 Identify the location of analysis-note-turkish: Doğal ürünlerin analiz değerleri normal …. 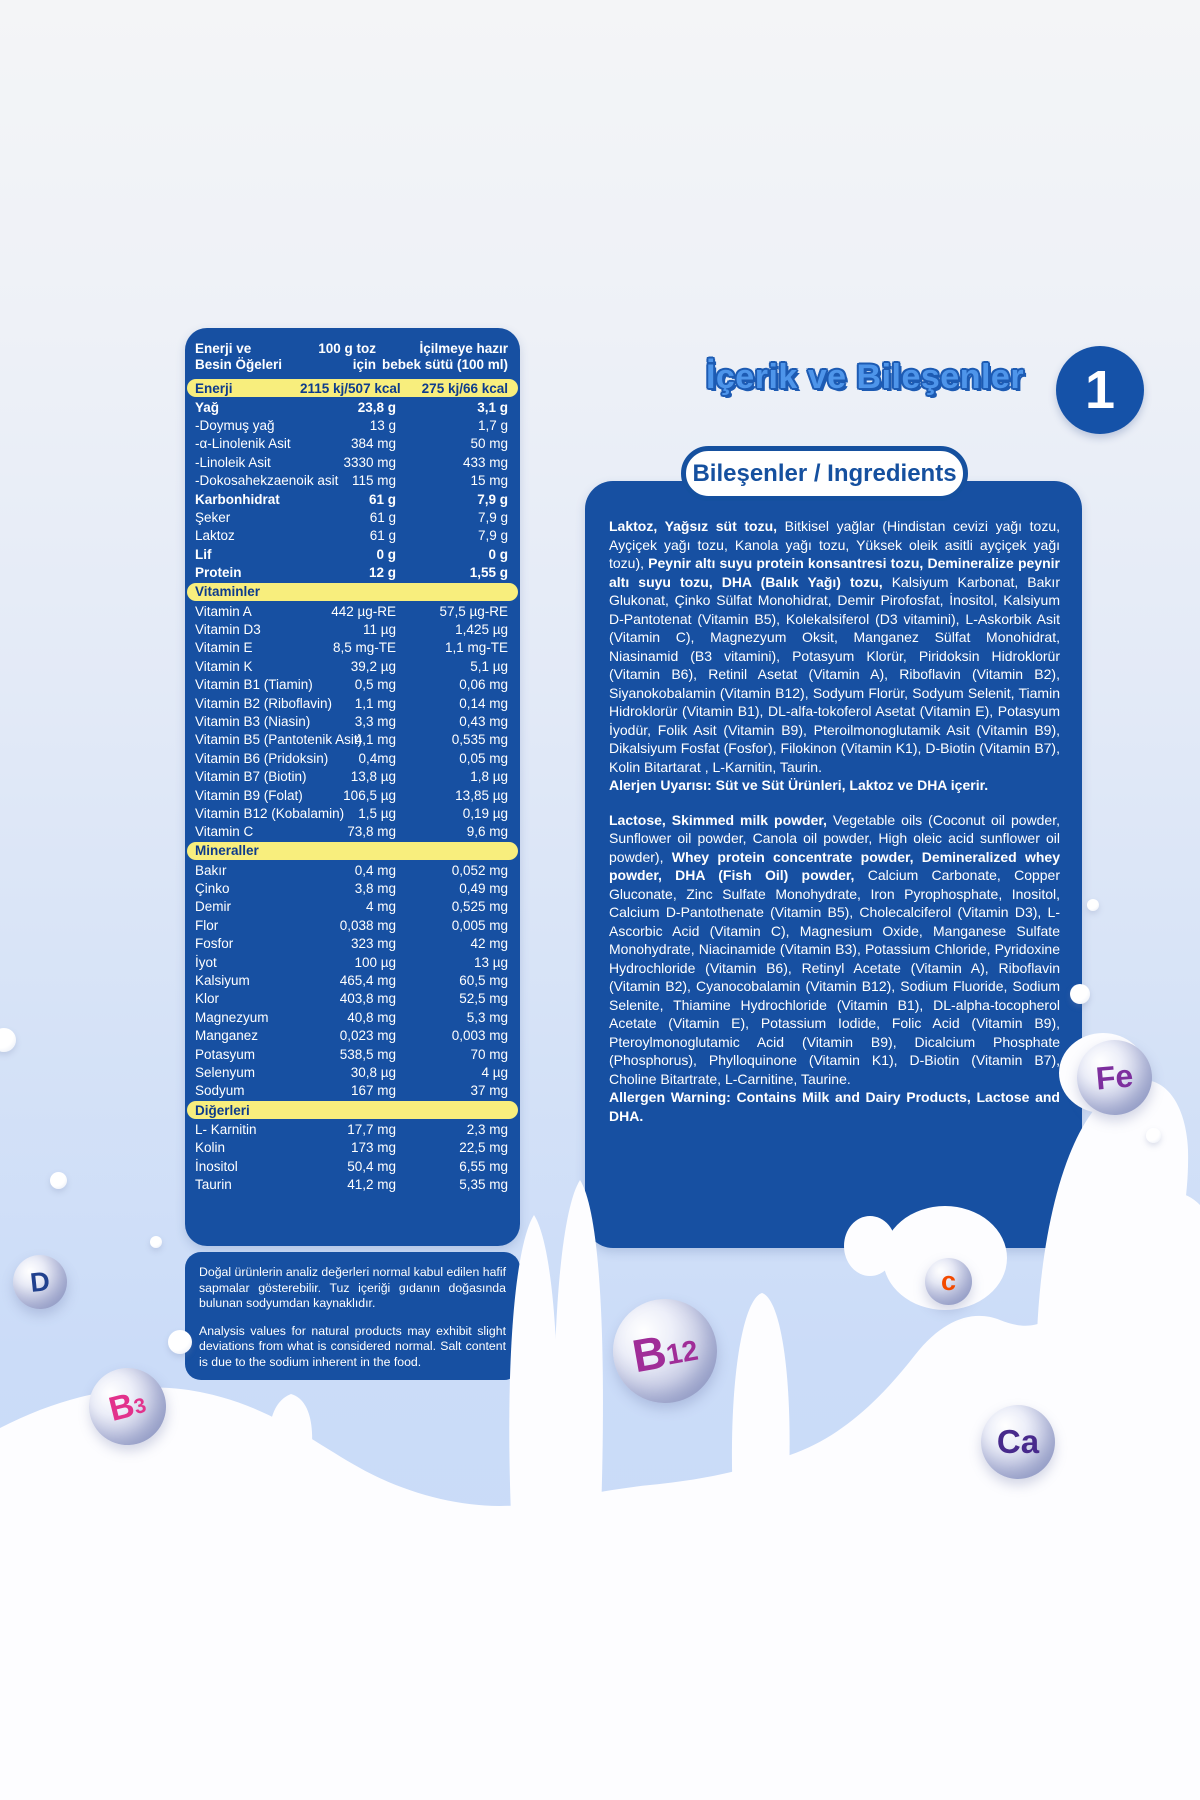
(352, 1288).